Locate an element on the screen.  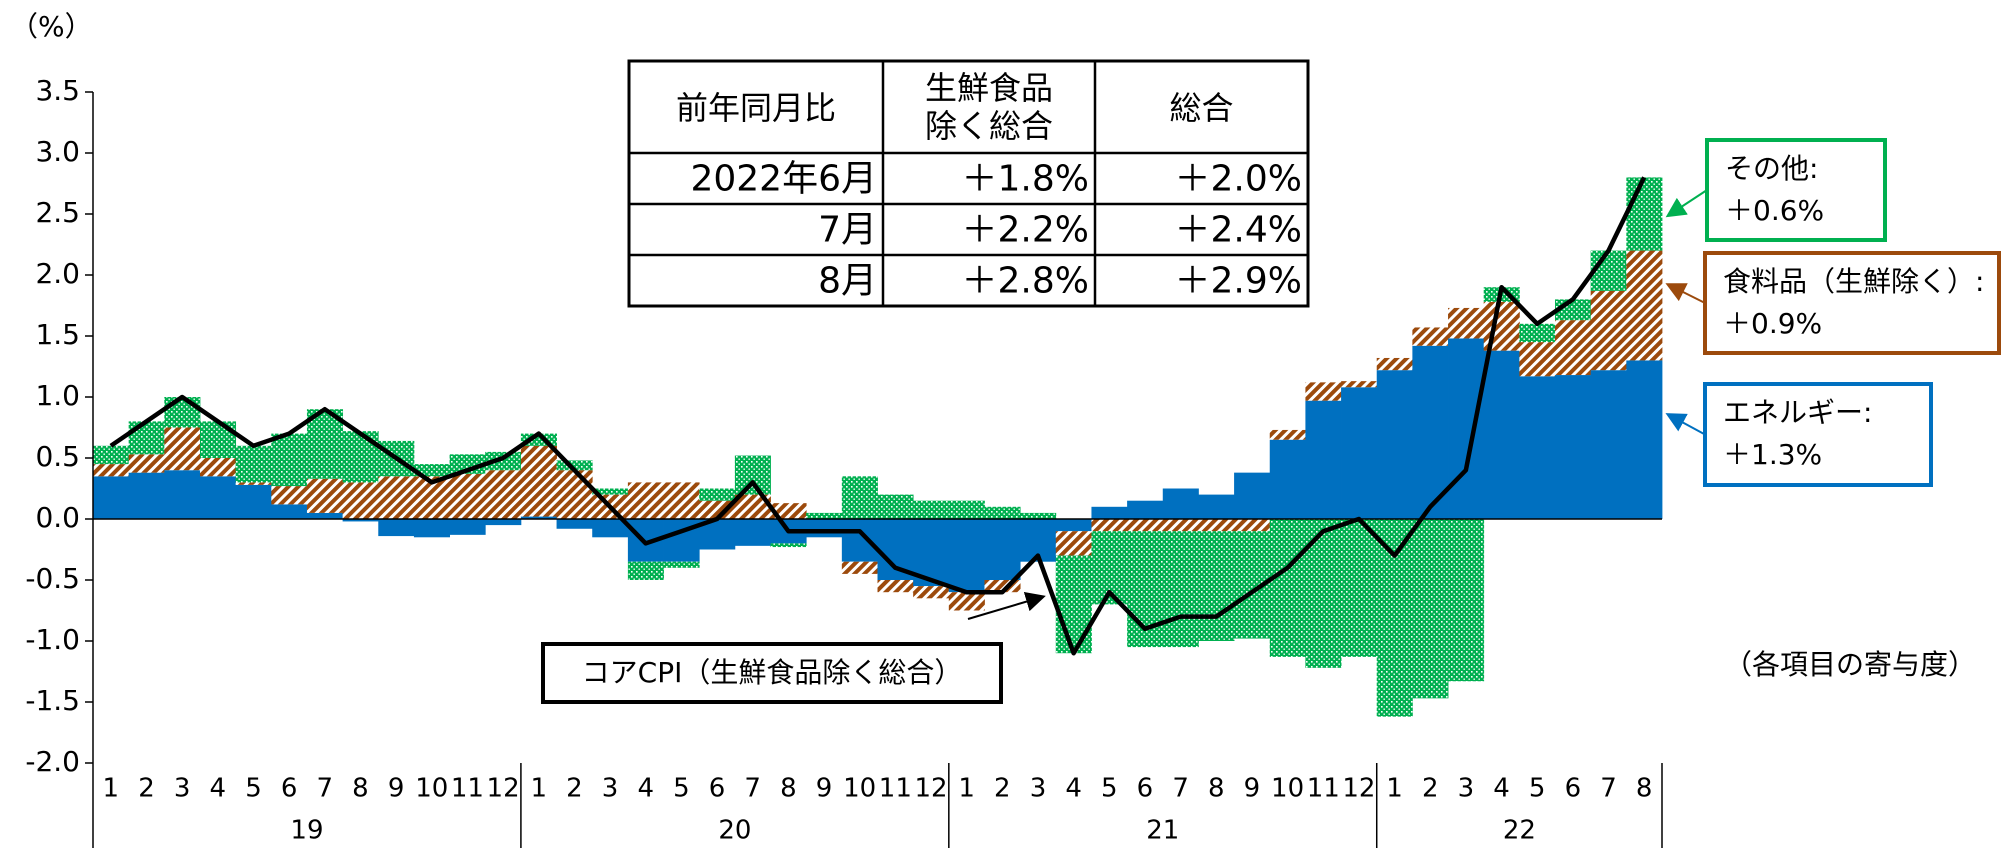
legend-name: その他: is located at coordinates (1771, 168).